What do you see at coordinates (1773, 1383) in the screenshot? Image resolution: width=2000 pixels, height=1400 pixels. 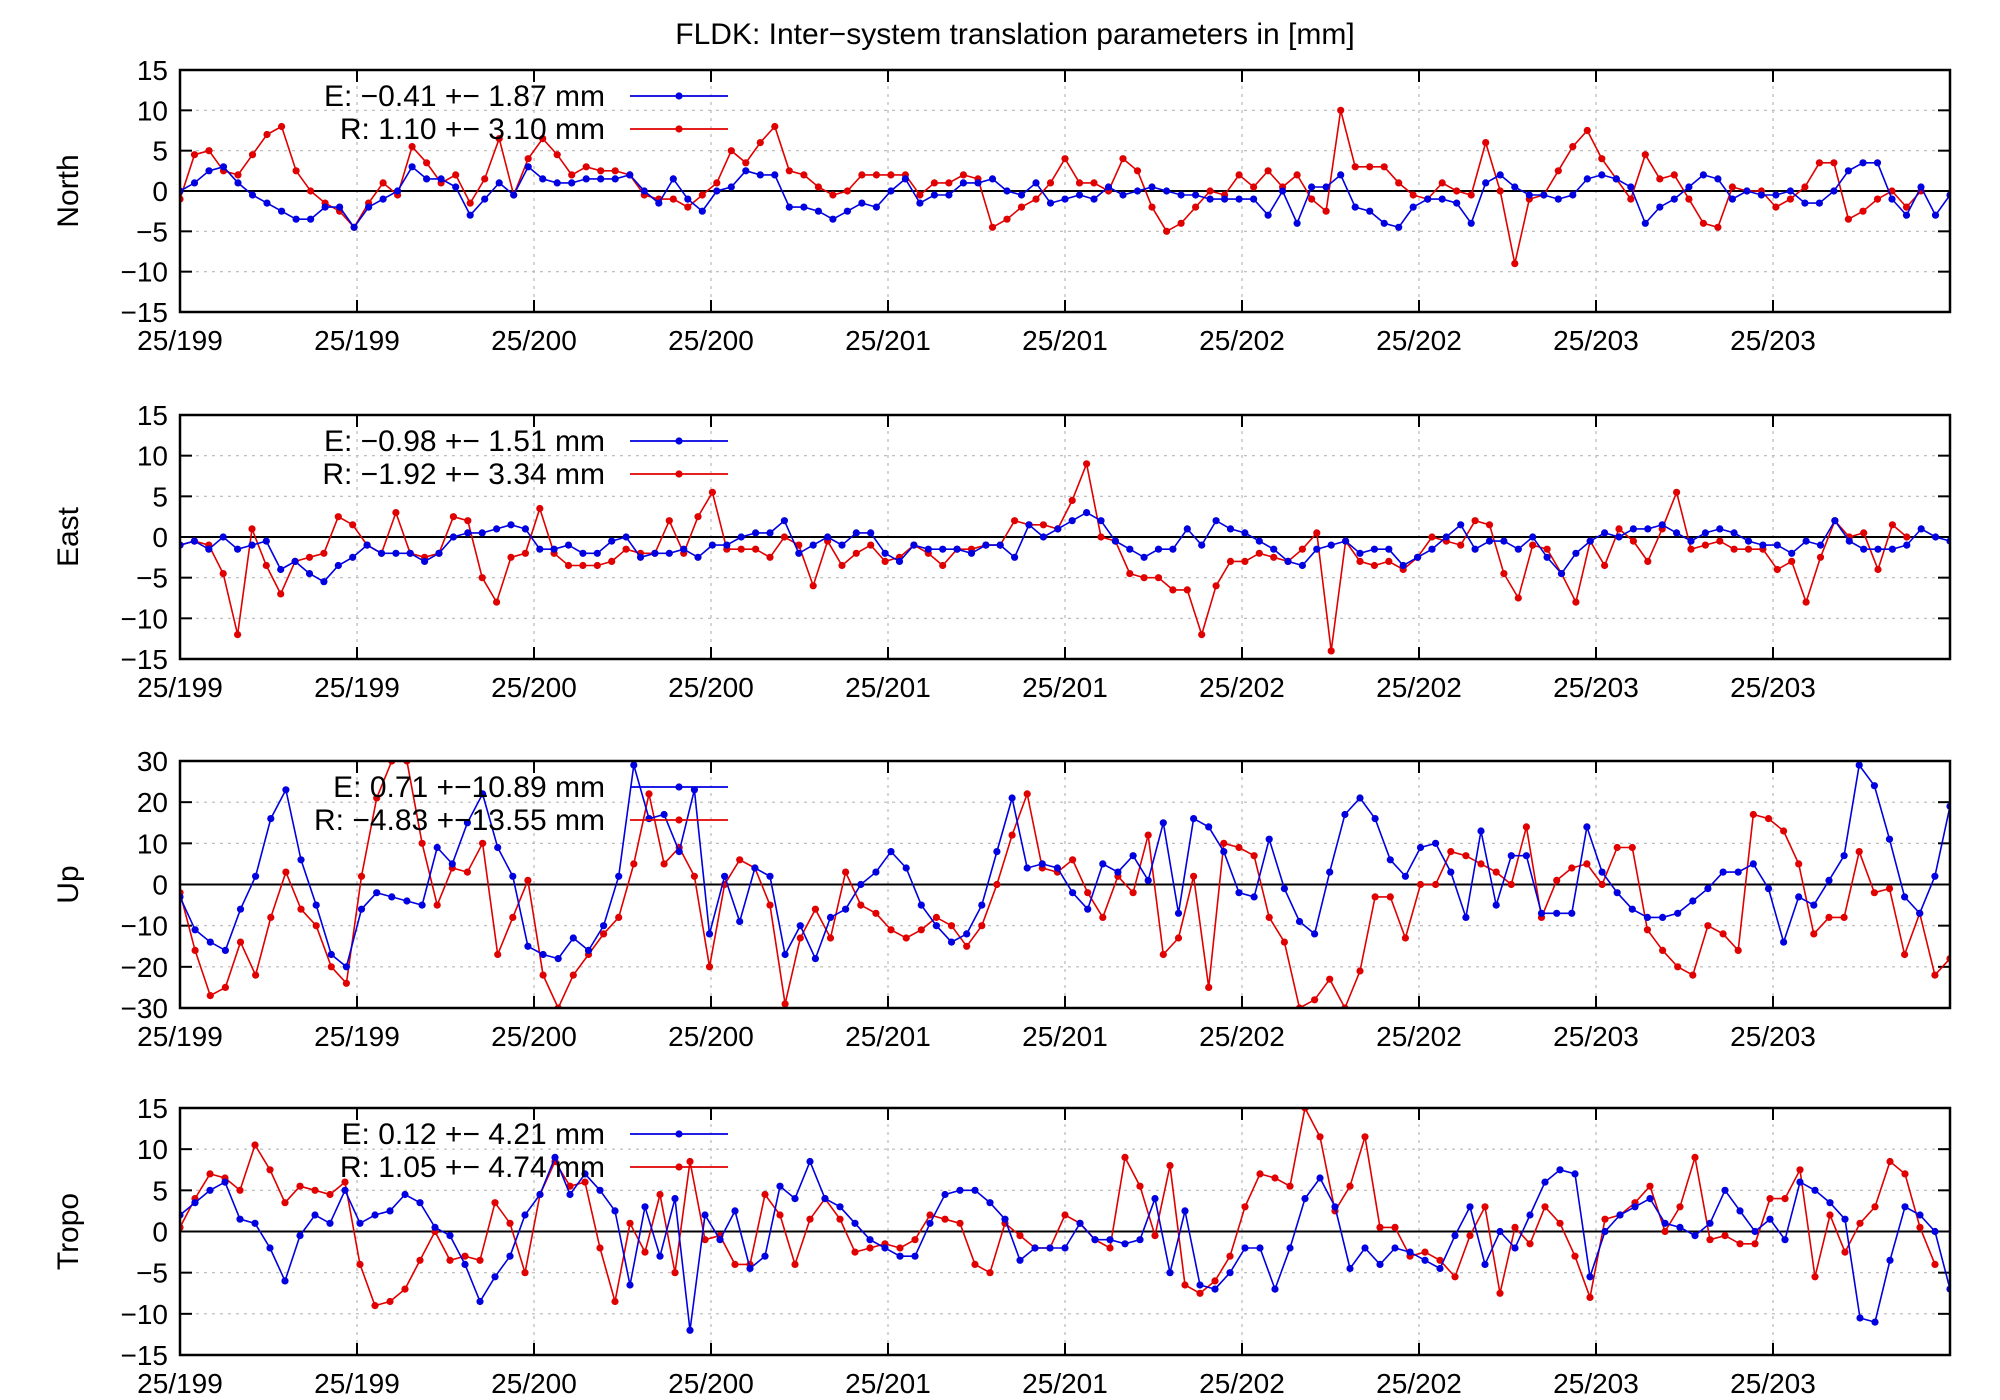 I see `tropo-xtick-label: 25/203` at bounding box center [1773, 1383].